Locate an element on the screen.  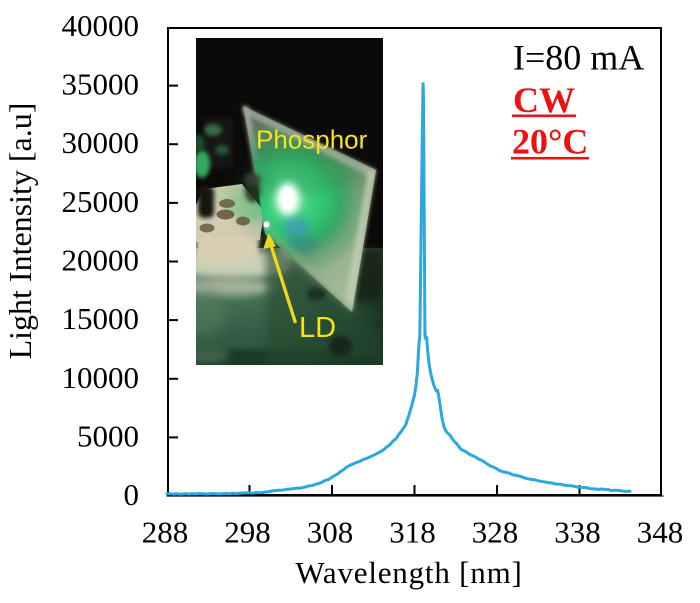
svg-text: 328 is located at coordinates (495, 532).